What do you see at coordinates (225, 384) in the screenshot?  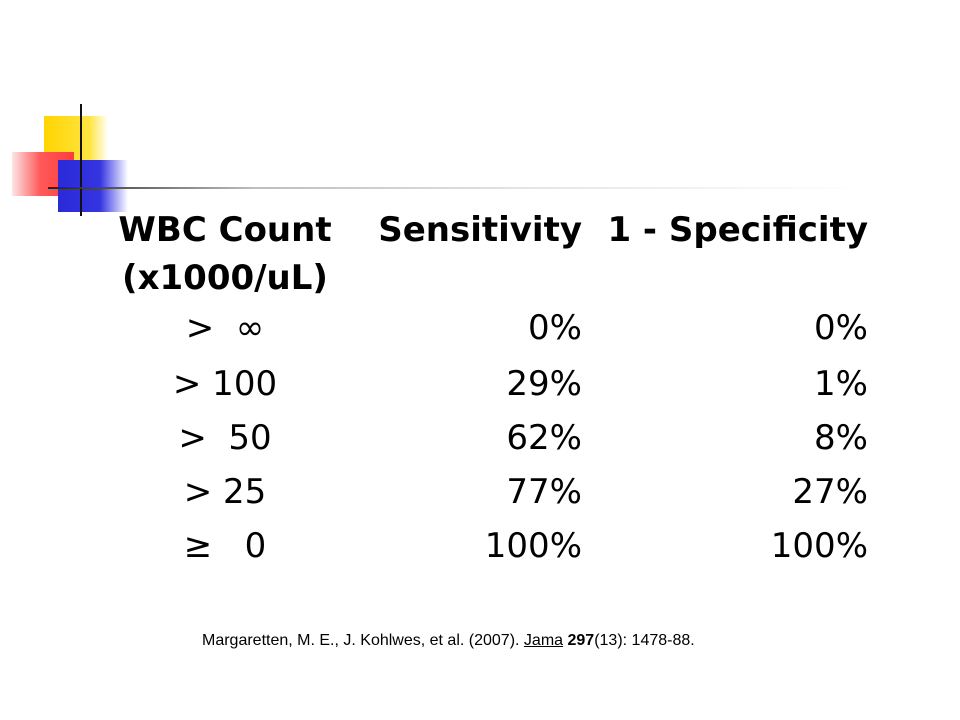 I see `wbc-threshold: > 100` at bounding box center [225, 384].